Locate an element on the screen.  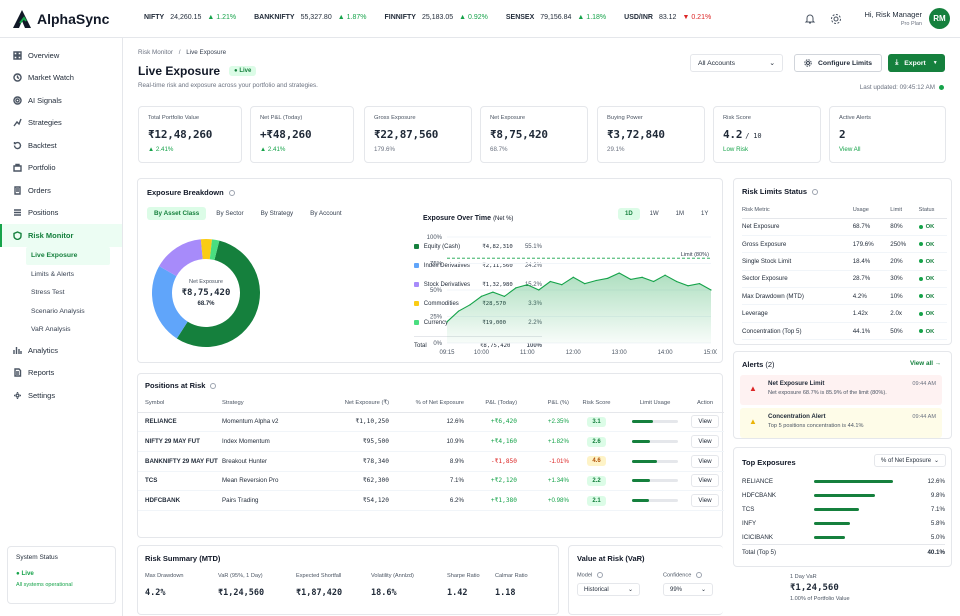
kpi-sub: 68.7% is located at coordinates (499, 149).